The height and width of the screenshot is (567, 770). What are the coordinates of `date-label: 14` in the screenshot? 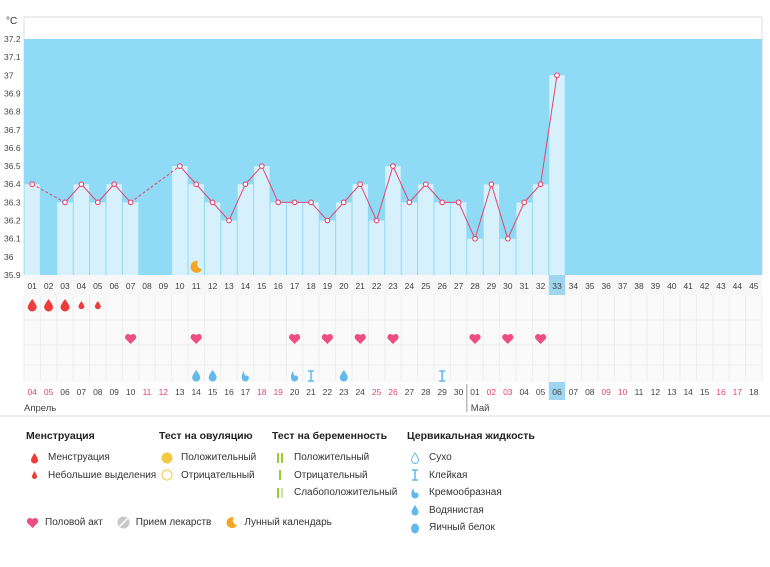 It's located at (196, 392).